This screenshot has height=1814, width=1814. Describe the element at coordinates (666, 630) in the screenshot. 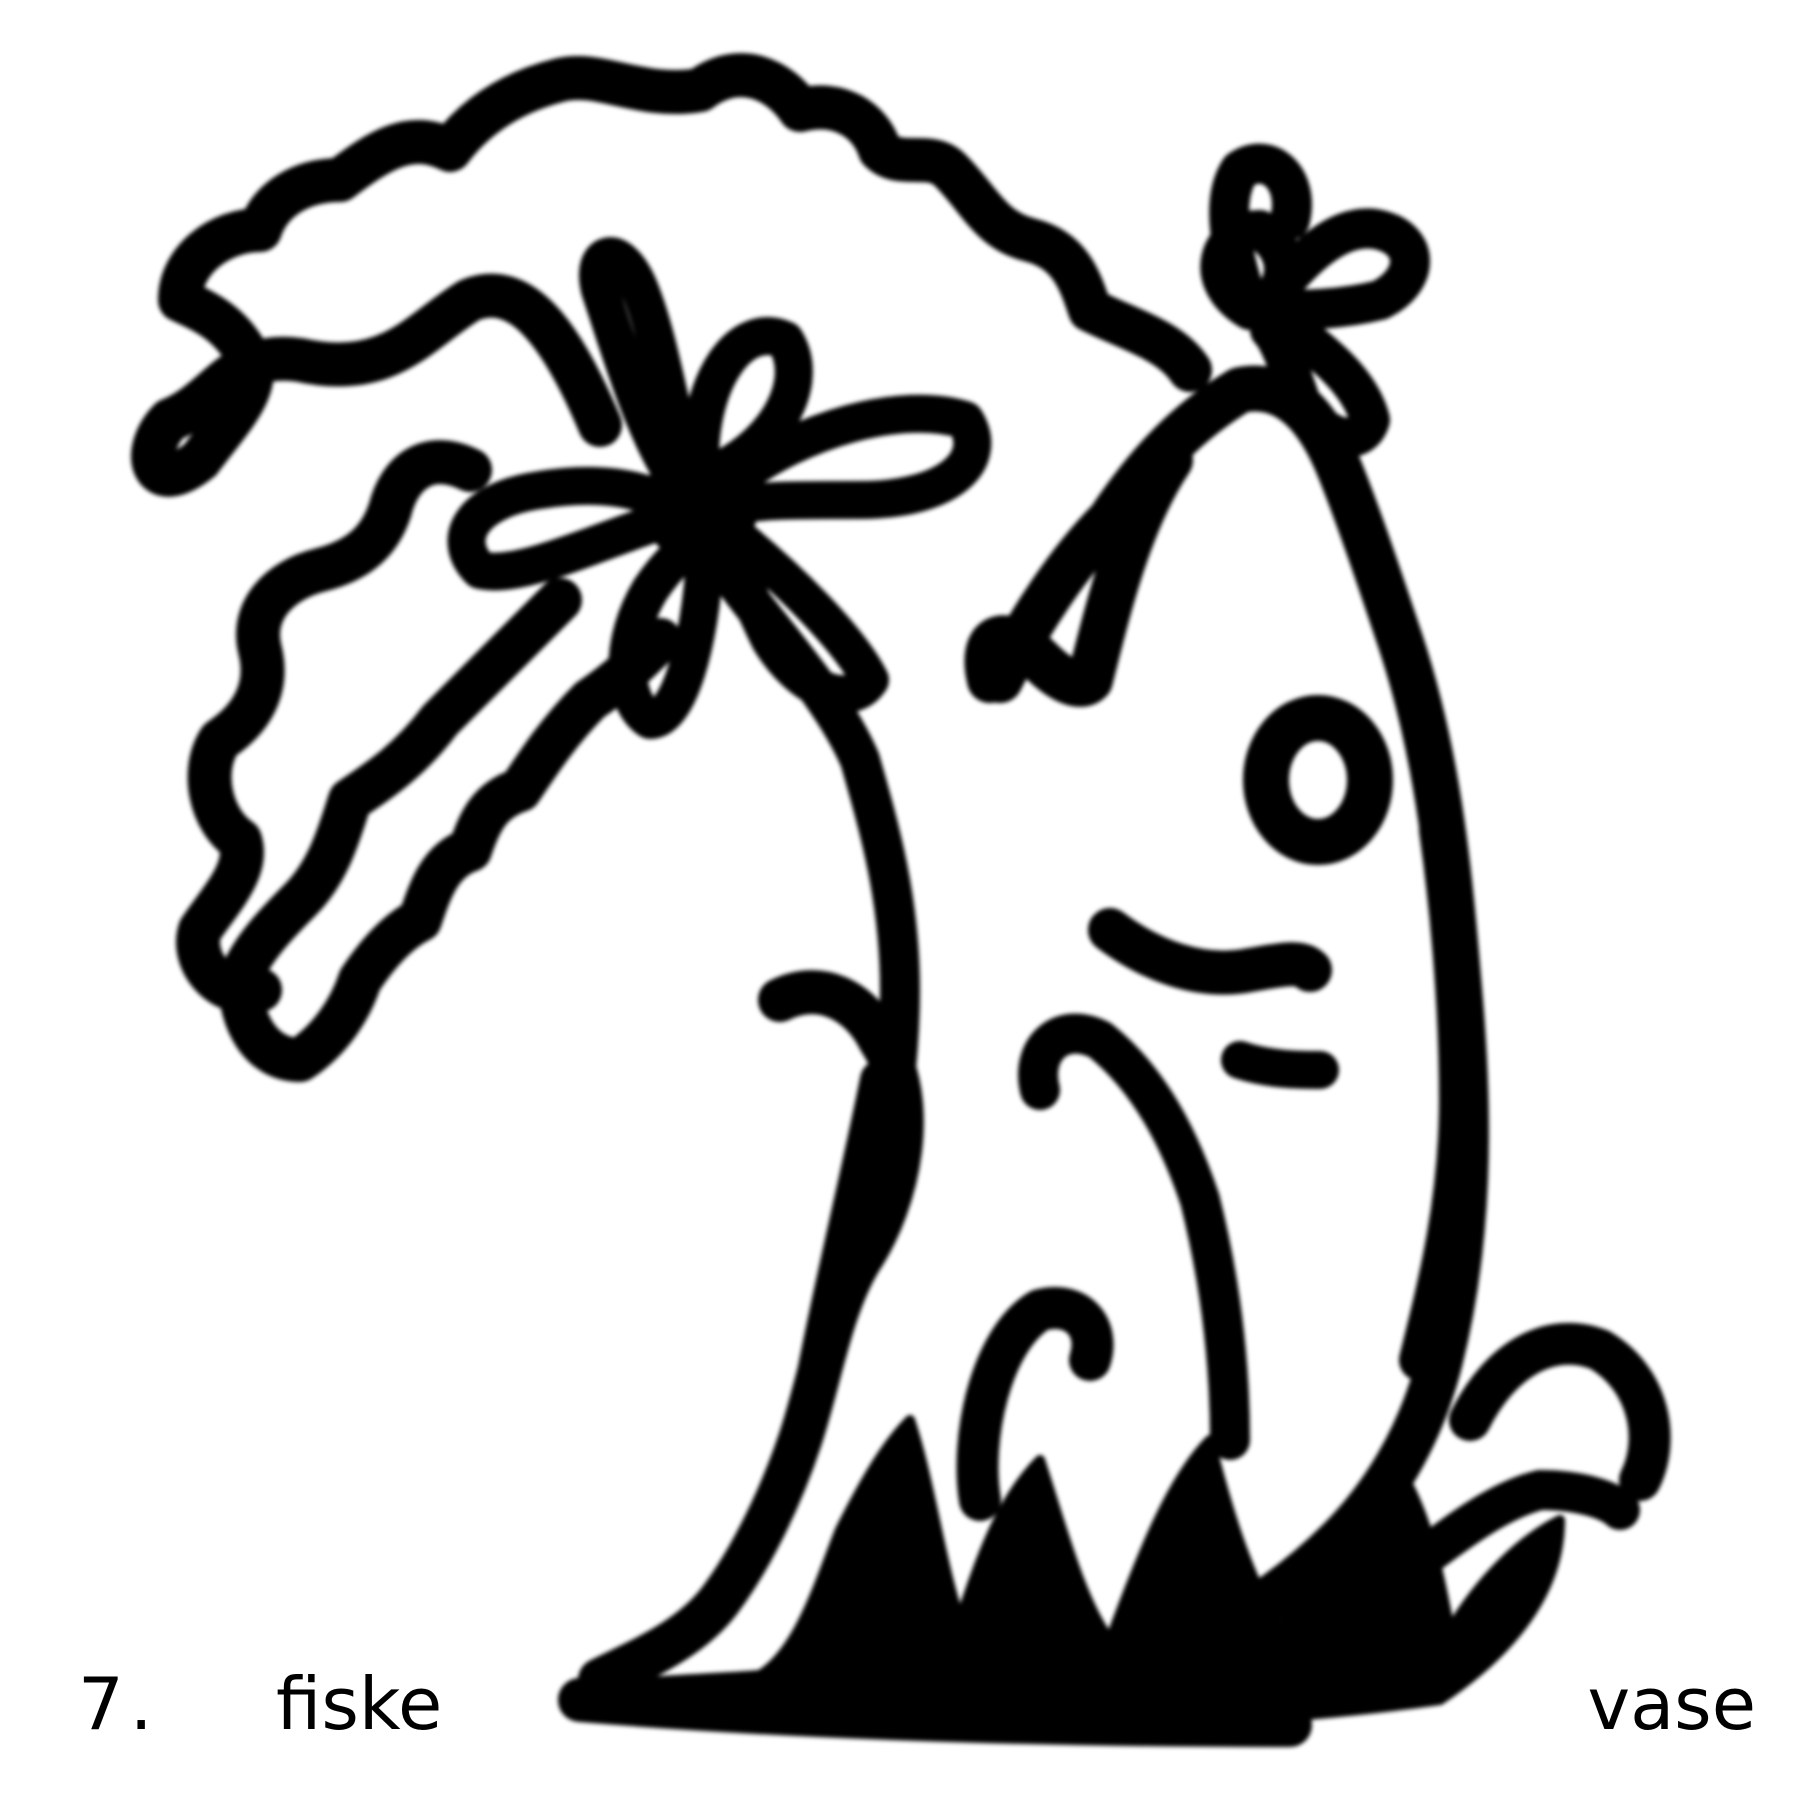

I see `flower-petal-bottom` at that location.